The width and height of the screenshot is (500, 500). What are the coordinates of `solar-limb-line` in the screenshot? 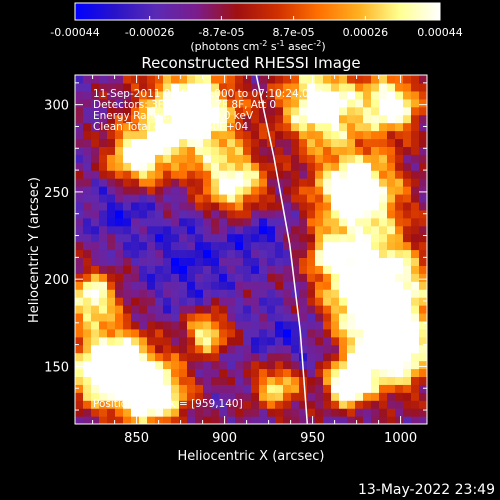 It's located at (282, 249).